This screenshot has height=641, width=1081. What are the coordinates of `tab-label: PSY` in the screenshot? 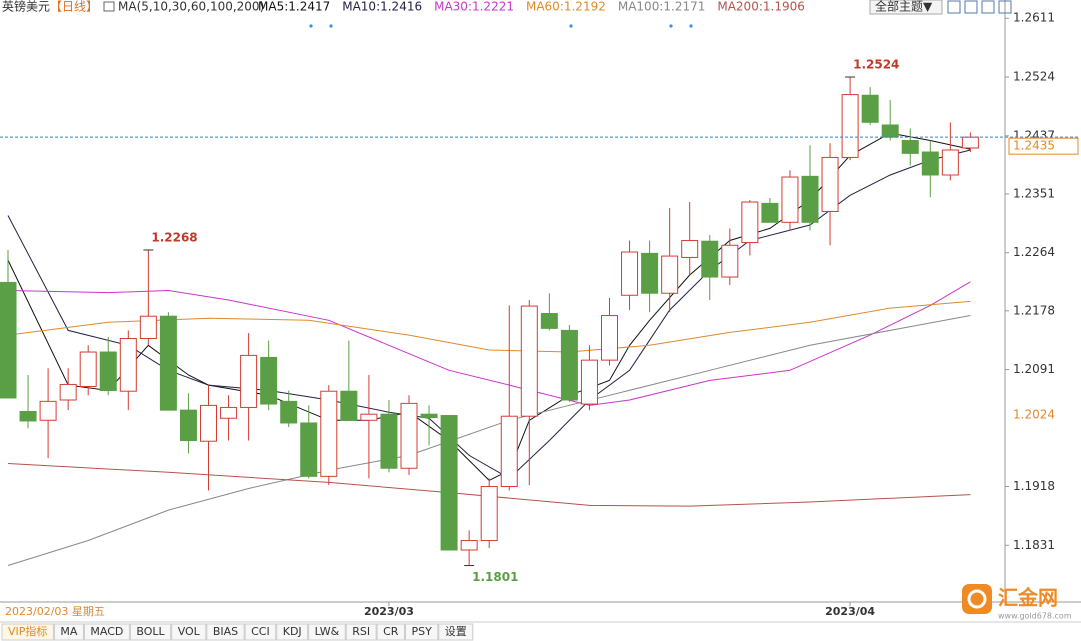 It's located at (421, 631).